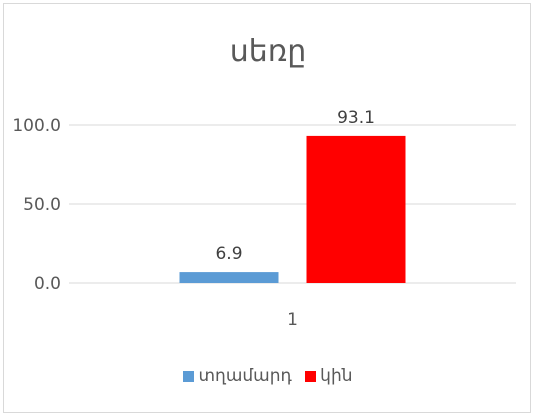  Describe the element at coordinates (189, 376) in the screenshot. I see `legend-swatch-male` at that location.